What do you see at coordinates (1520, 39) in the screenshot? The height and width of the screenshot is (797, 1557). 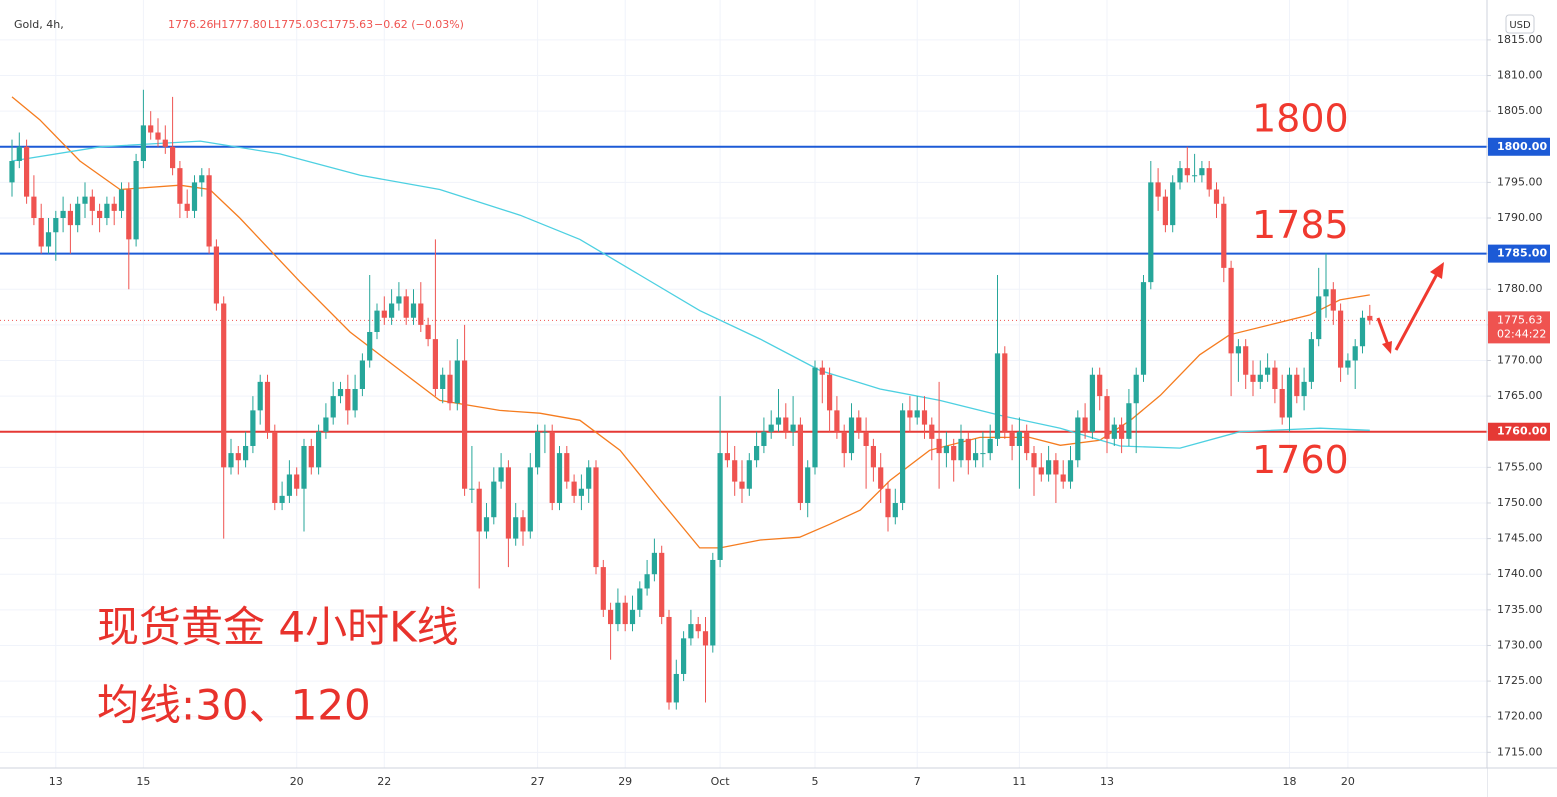 I see `y-tick-label: 1815.00` at bounding box center [1520, 39].